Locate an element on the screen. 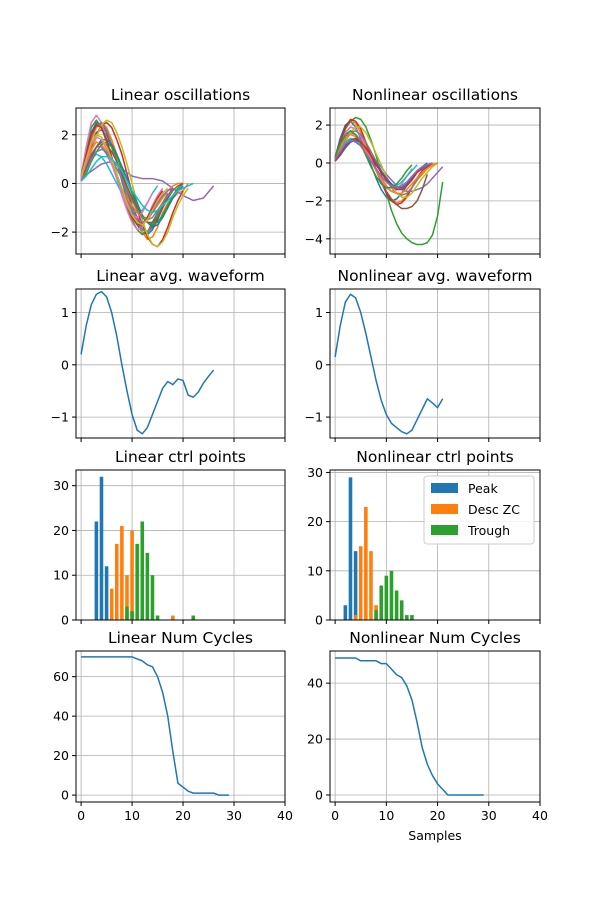 The height and width of the screenshot is (900, 600). legend-label: Peak is located at coordinates (483, 488).